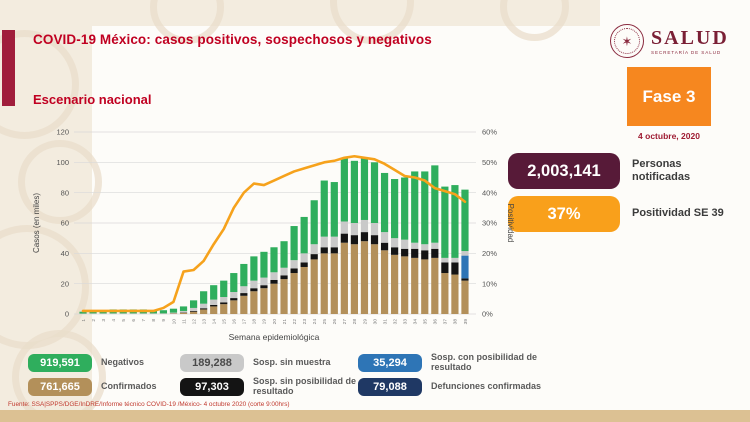 The width and height of the screenshot is (750, 422). Describe the element at coordinates (65, 192) in the screenshot. I see `svg-text: 80` at that location.